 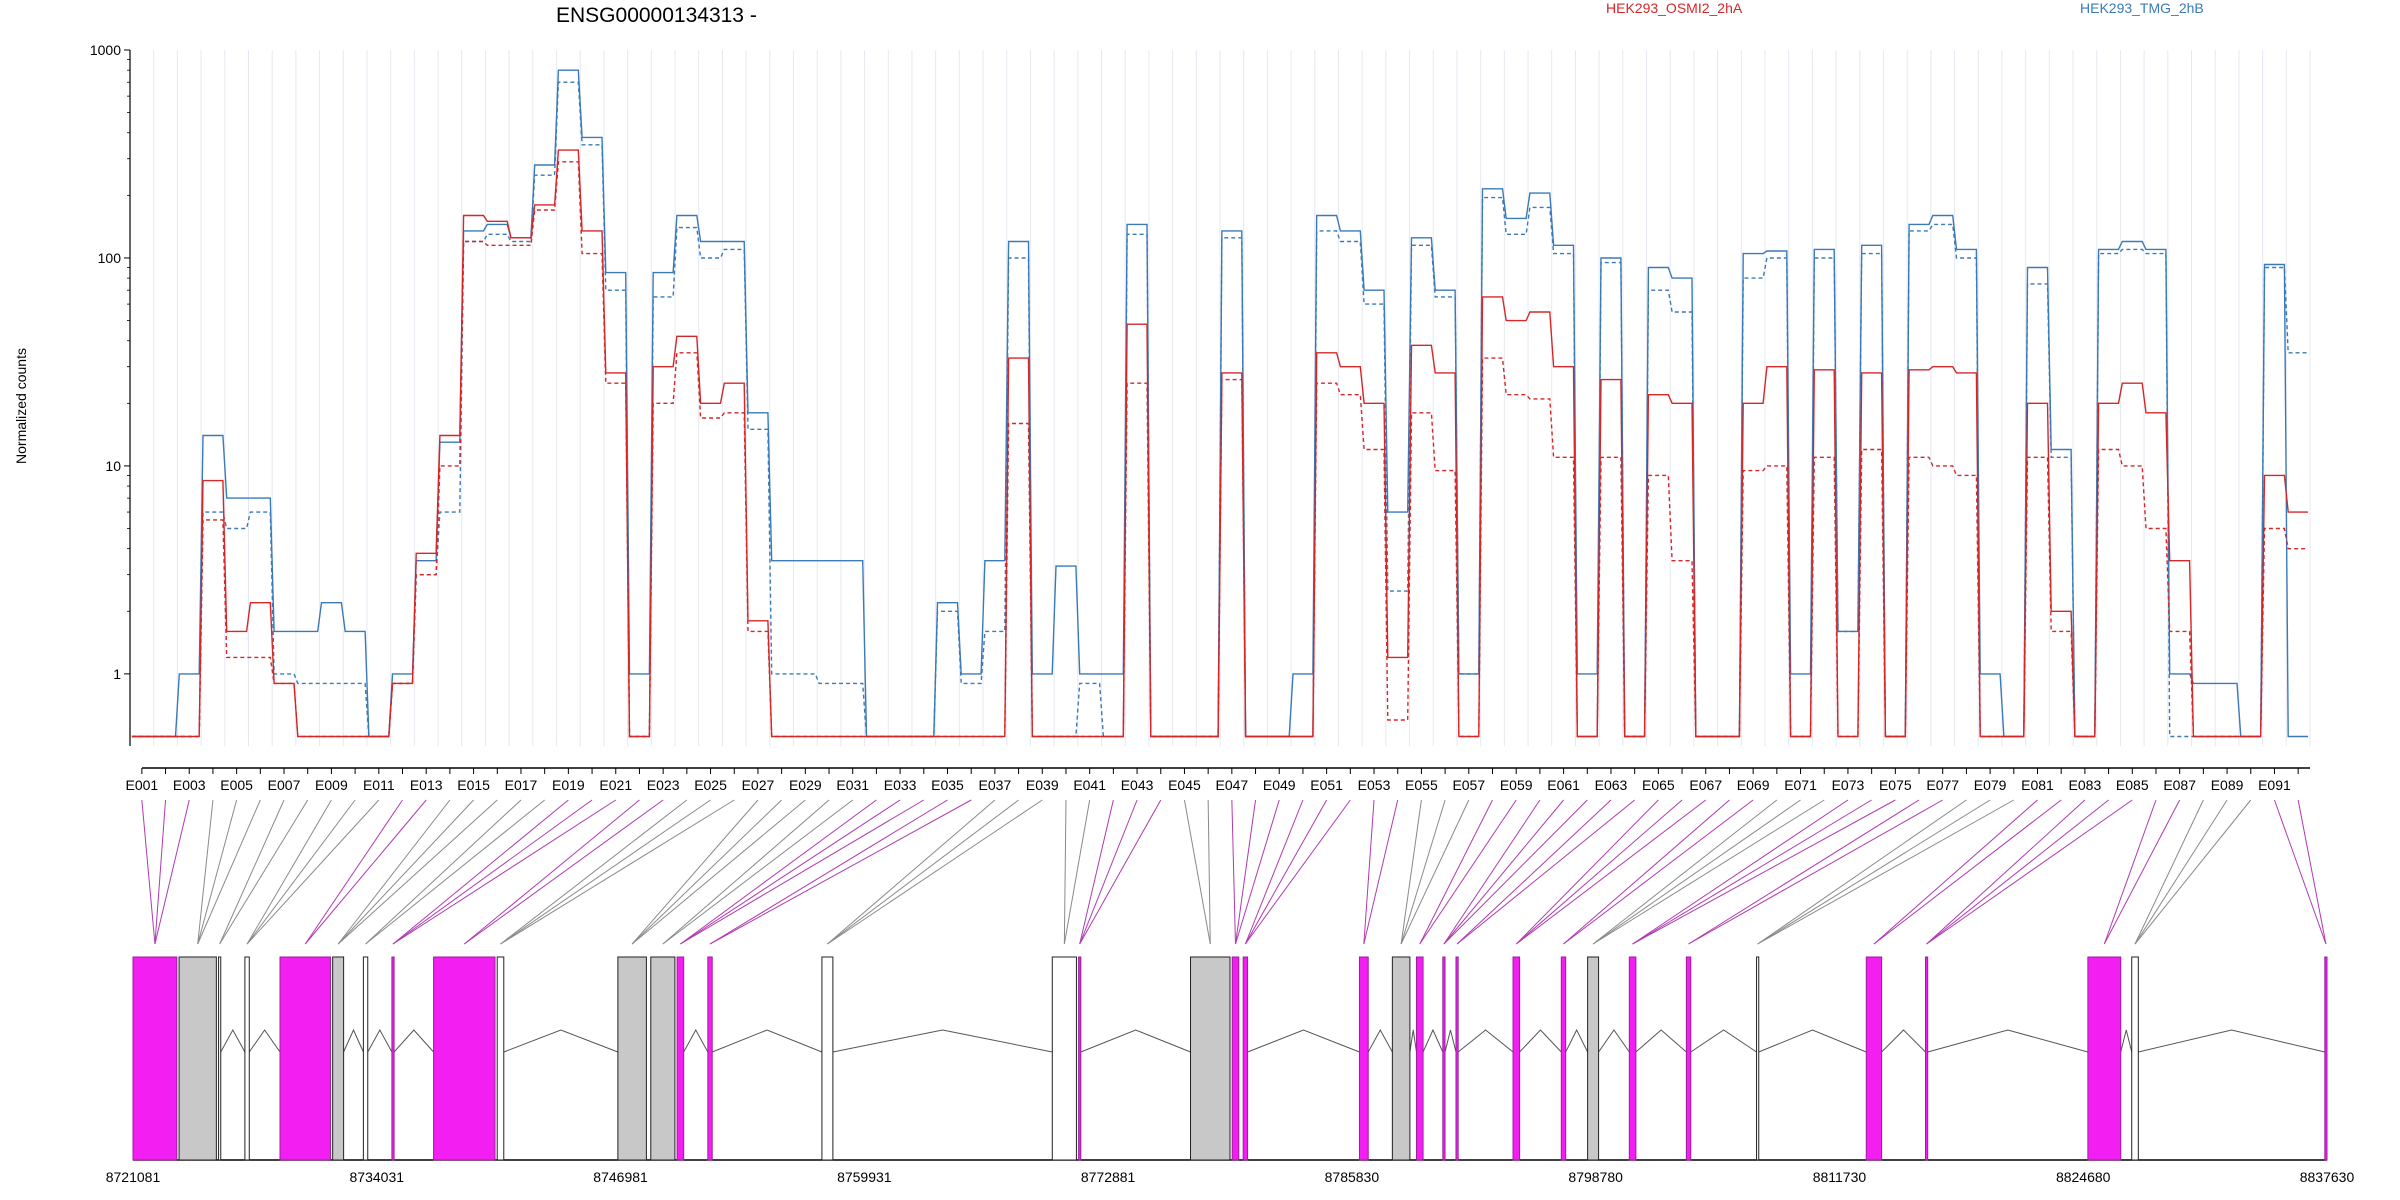 I want to click on x-tick-label: E077, so click(x=1942, y=785).